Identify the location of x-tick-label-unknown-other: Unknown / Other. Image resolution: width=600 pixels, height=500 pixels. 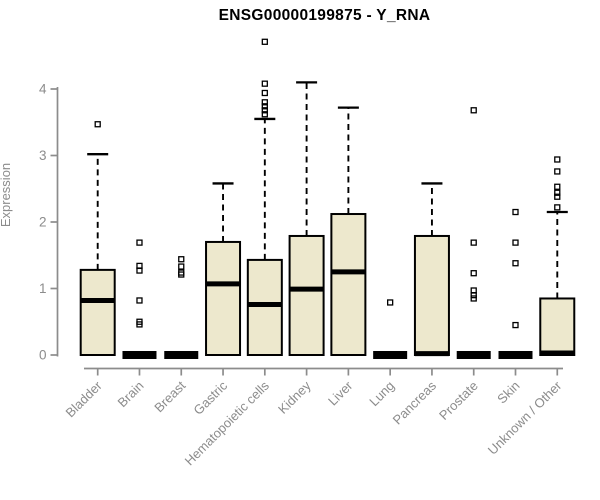
(525, 418).